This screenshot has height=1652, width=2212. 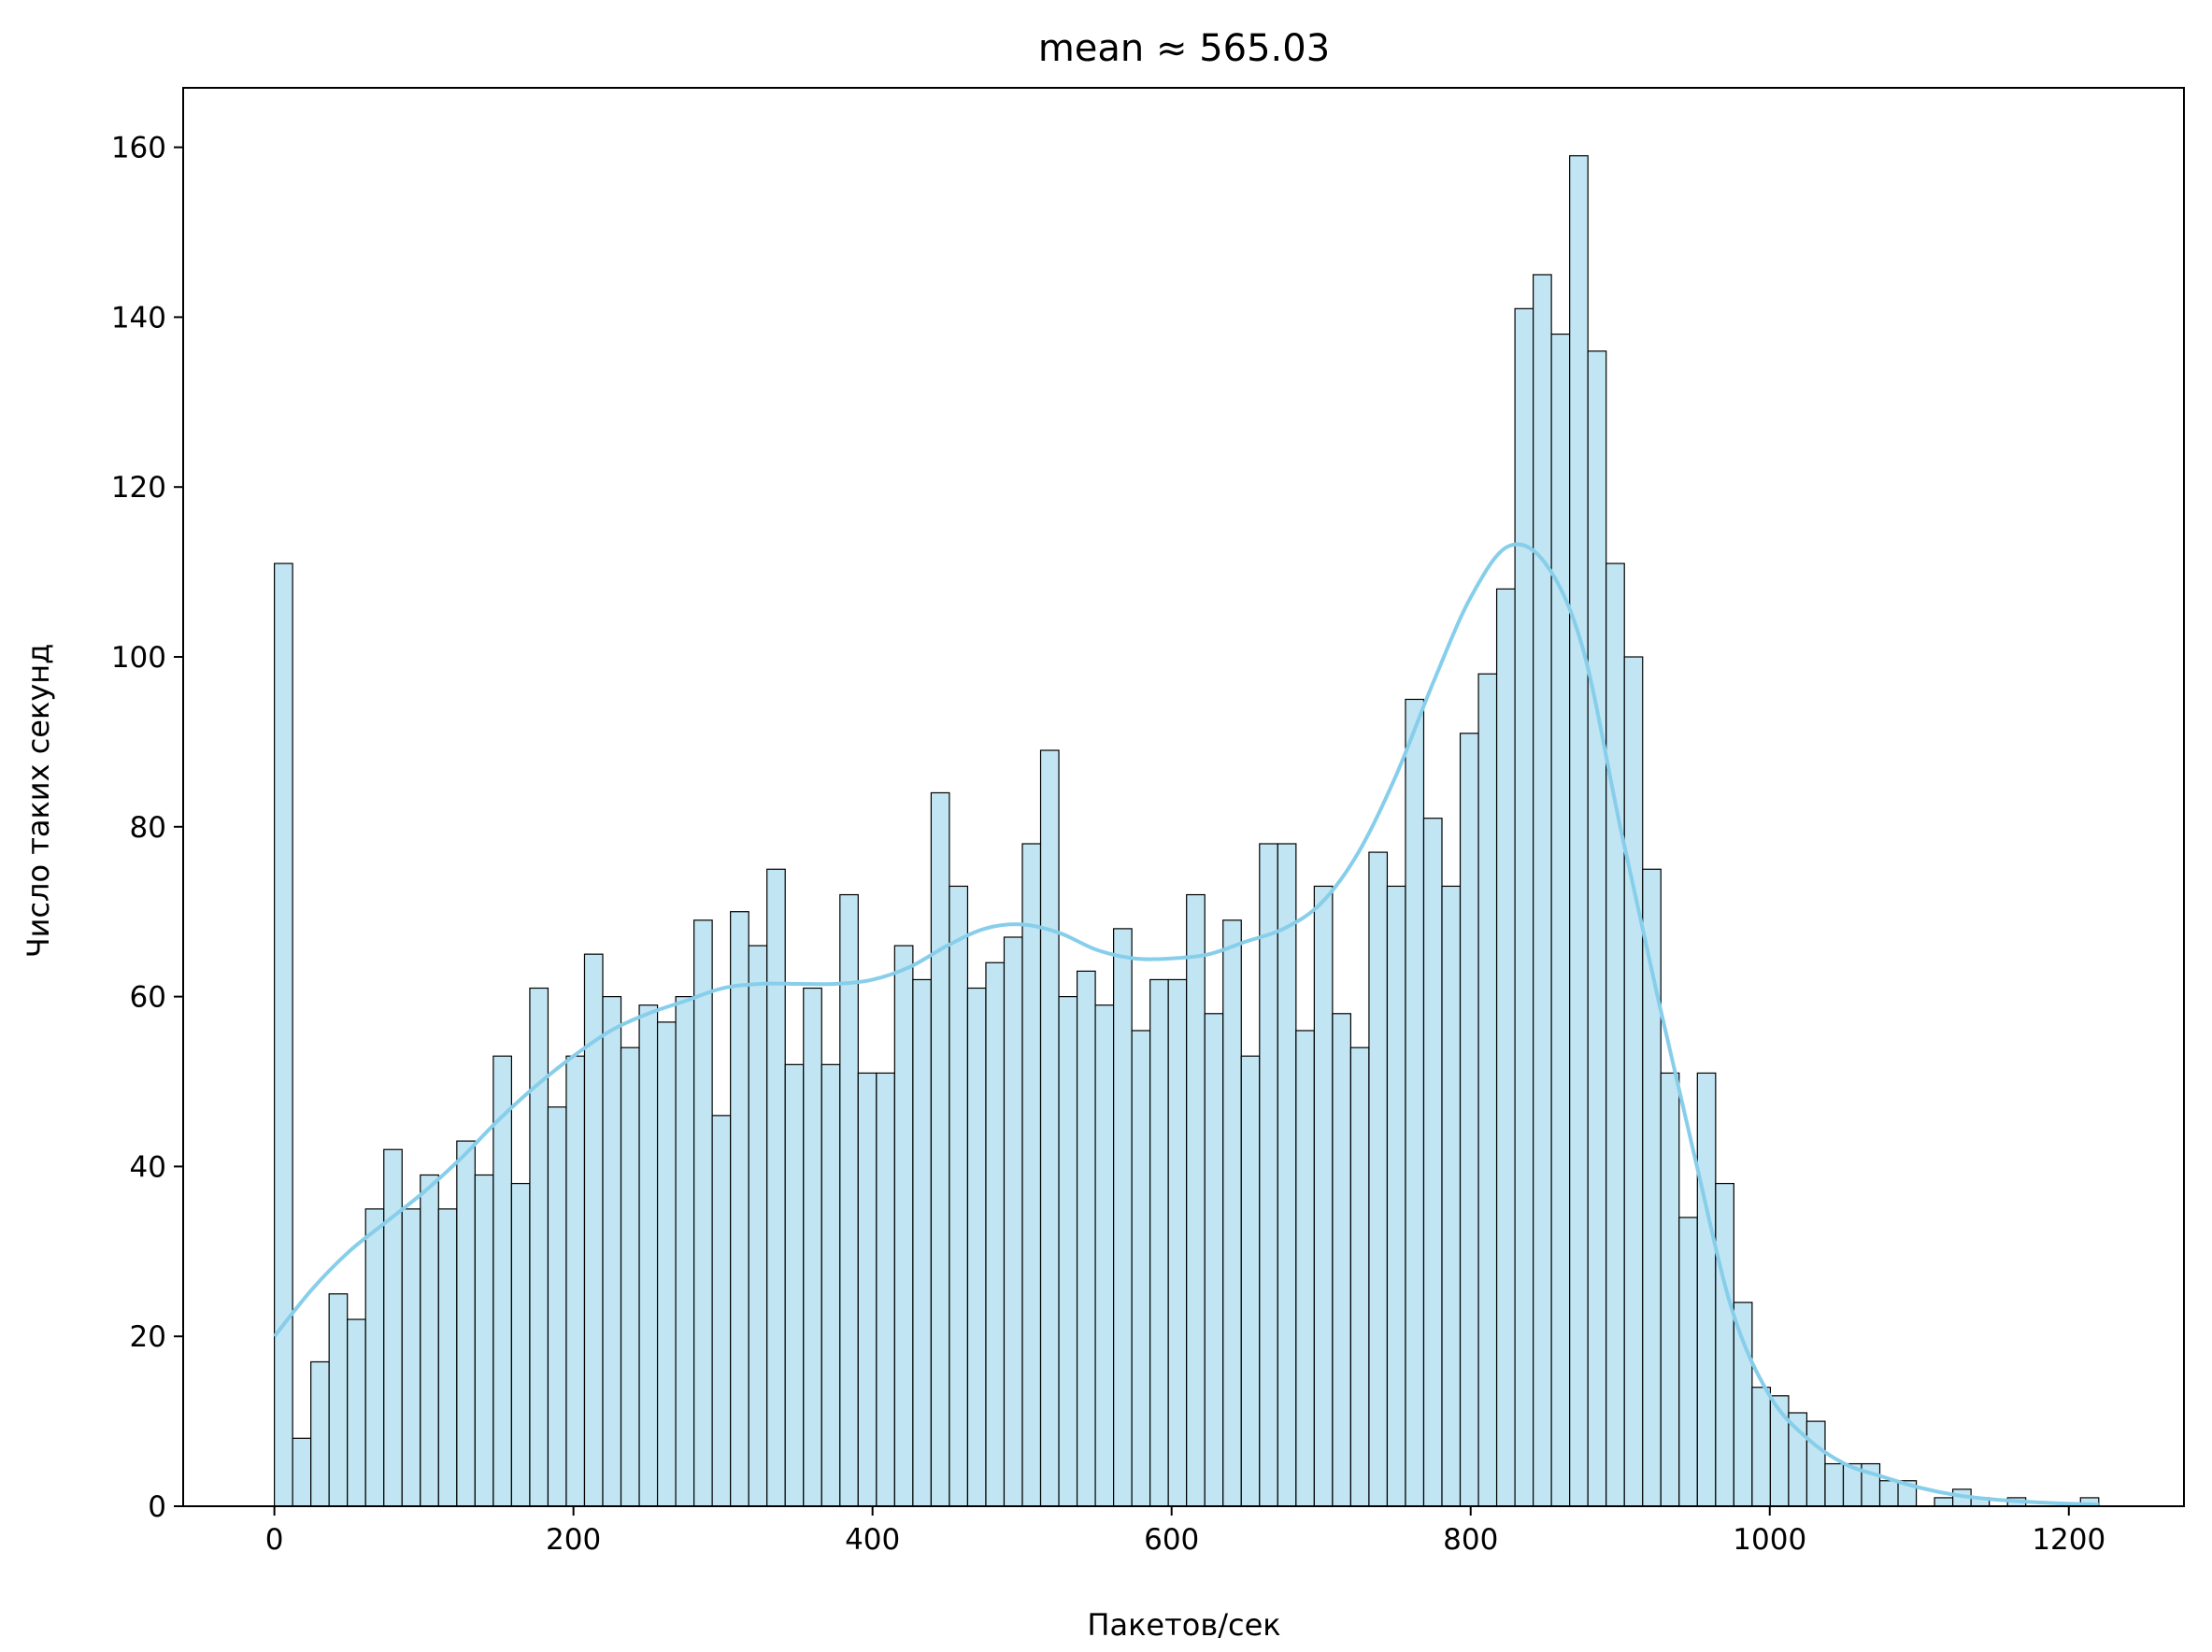 I want to click on x-tick-label: 400, so click(x=872, y=1540).